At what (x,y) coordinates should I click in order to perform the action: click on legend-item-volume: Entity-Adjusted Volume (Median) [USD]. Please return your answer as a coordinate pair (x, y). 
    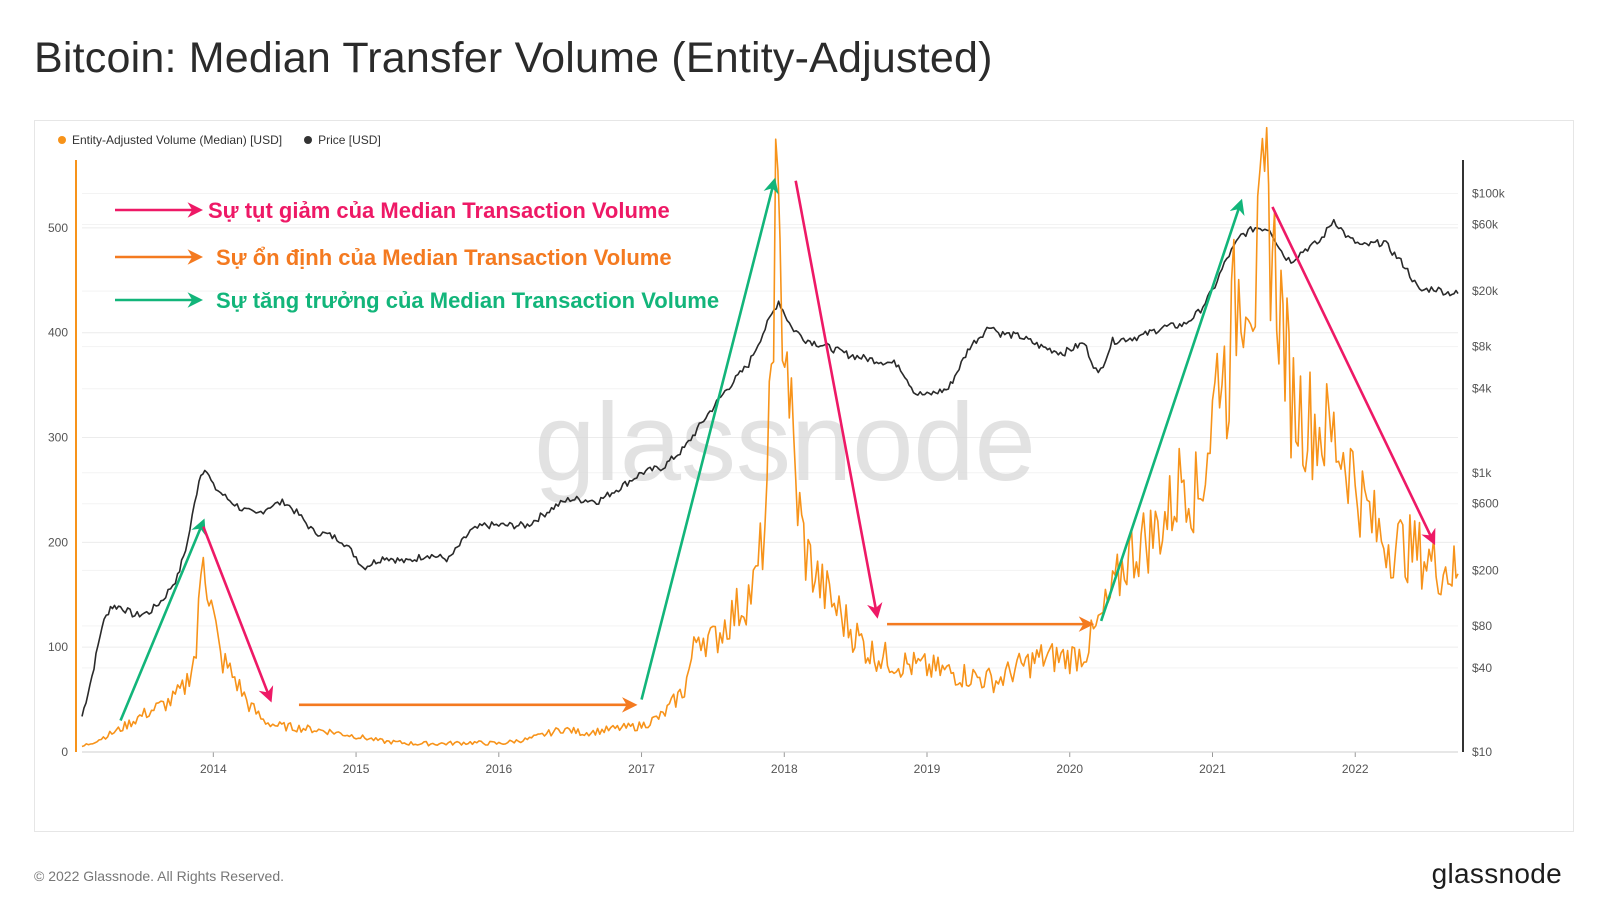
    Looking at the image, I should click on (170, 140).